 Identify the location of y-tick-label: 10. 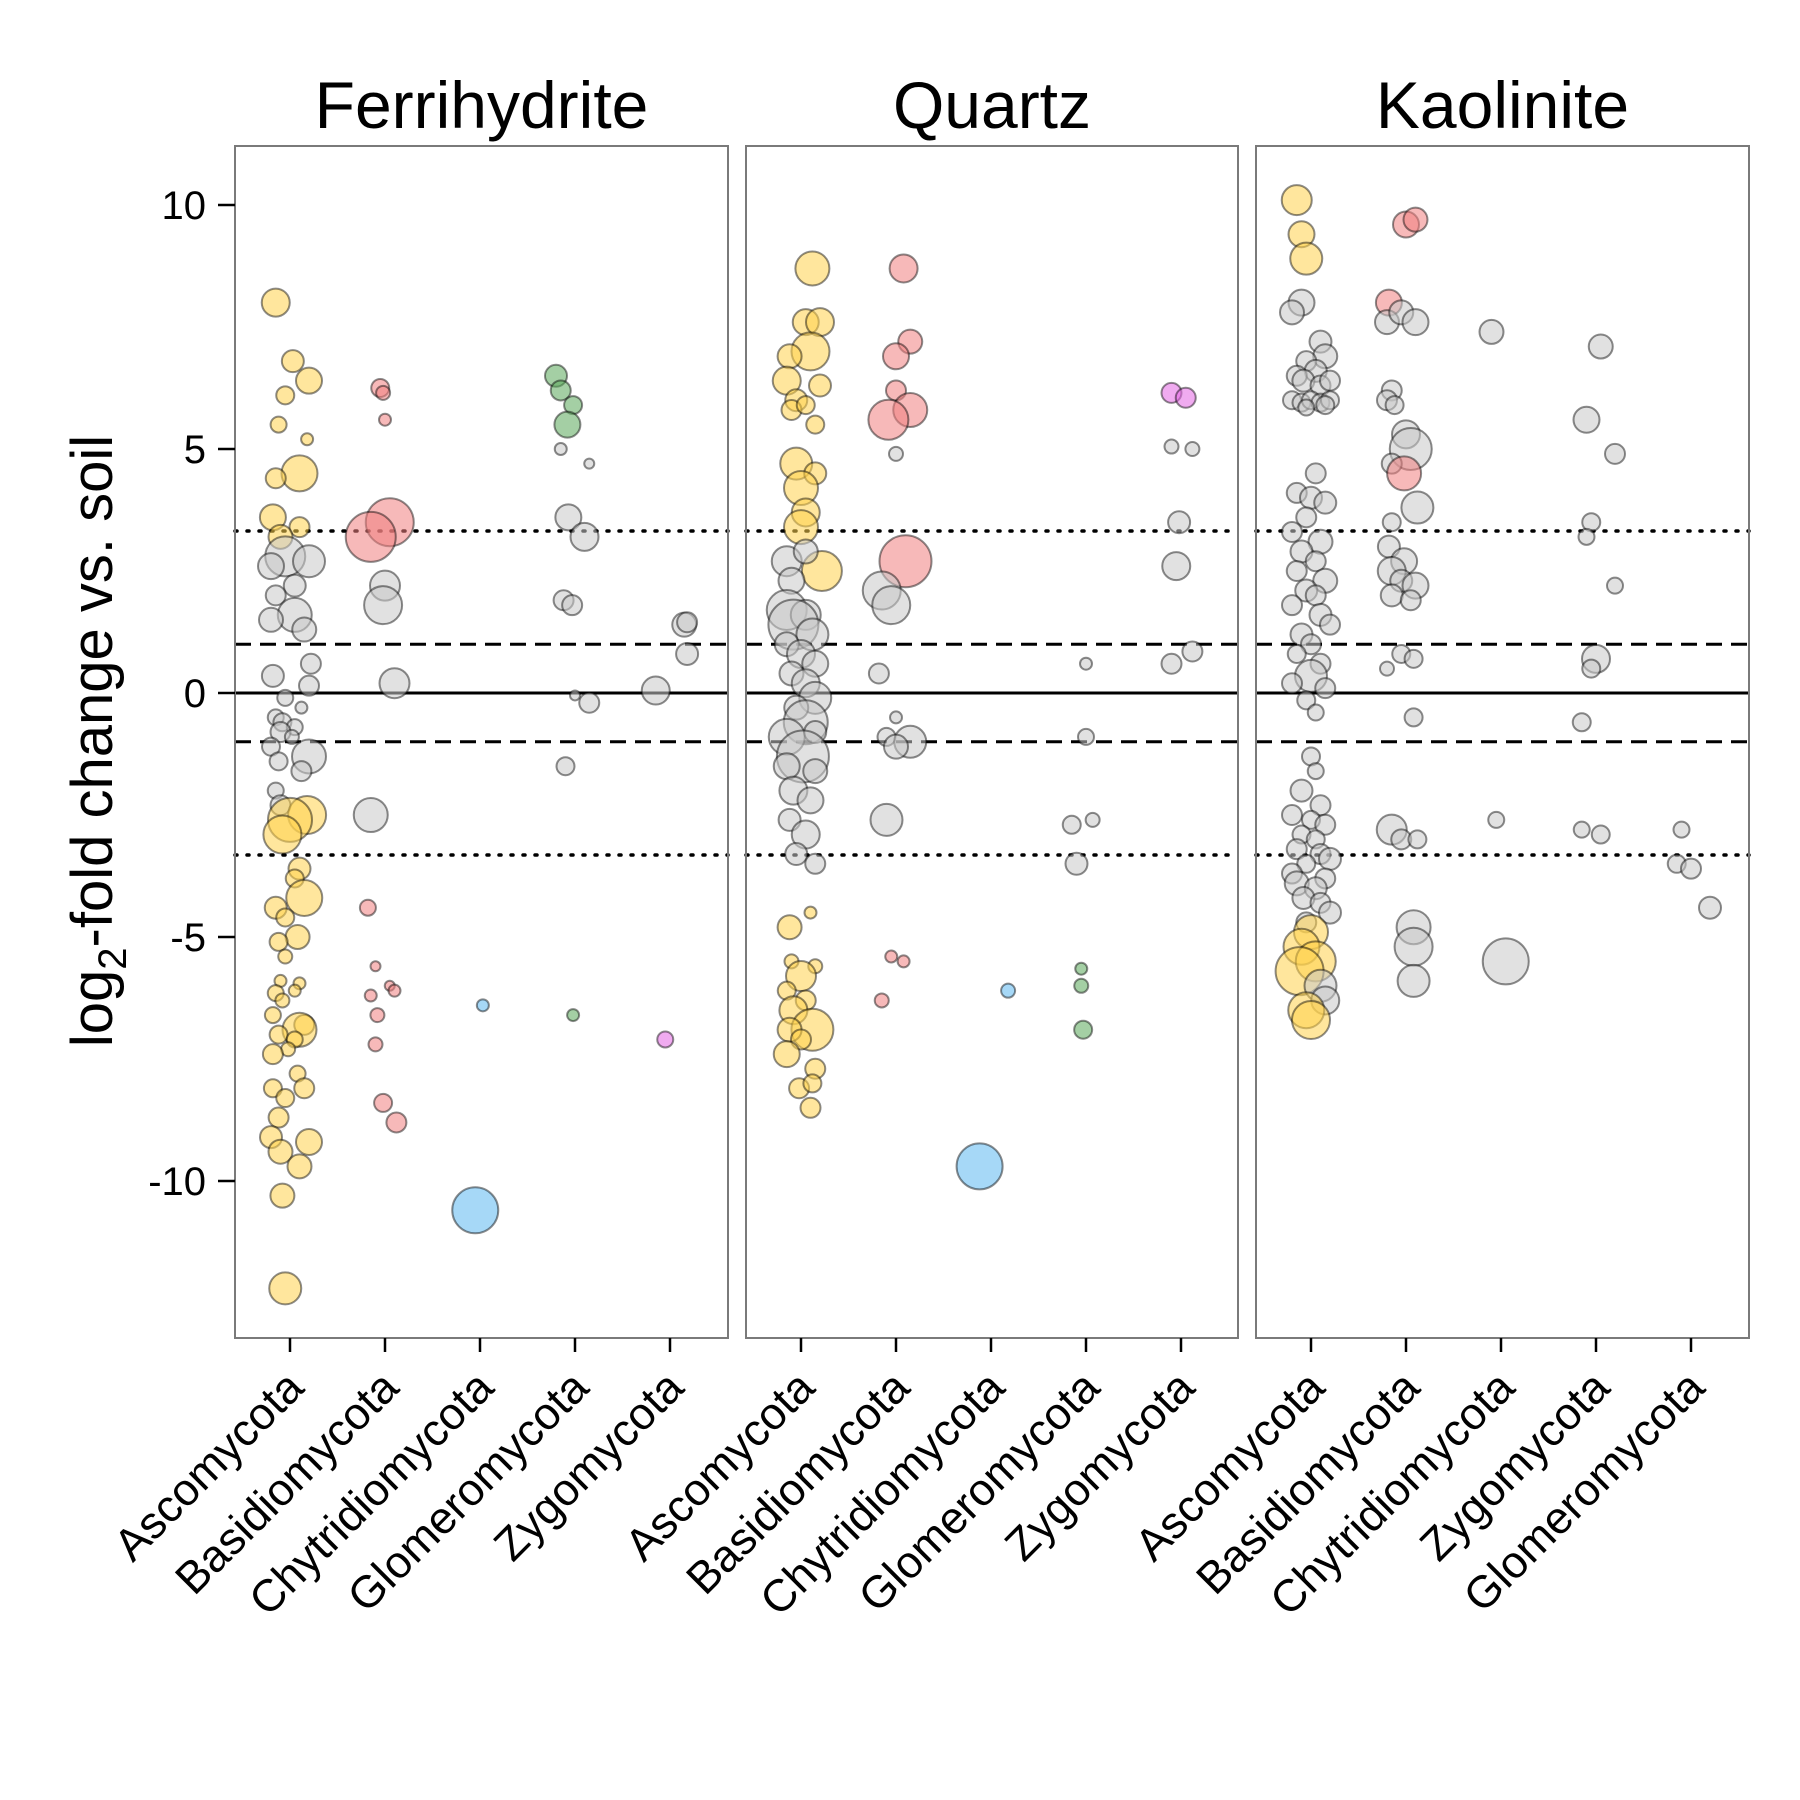
(184, 206).